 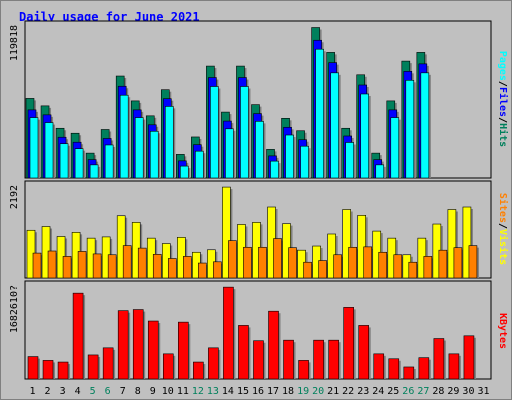 What do you see at coordinates (318, 391) in the screenshot?
I see `x-tick-label-20: 20` at bounding box center [318, 391].